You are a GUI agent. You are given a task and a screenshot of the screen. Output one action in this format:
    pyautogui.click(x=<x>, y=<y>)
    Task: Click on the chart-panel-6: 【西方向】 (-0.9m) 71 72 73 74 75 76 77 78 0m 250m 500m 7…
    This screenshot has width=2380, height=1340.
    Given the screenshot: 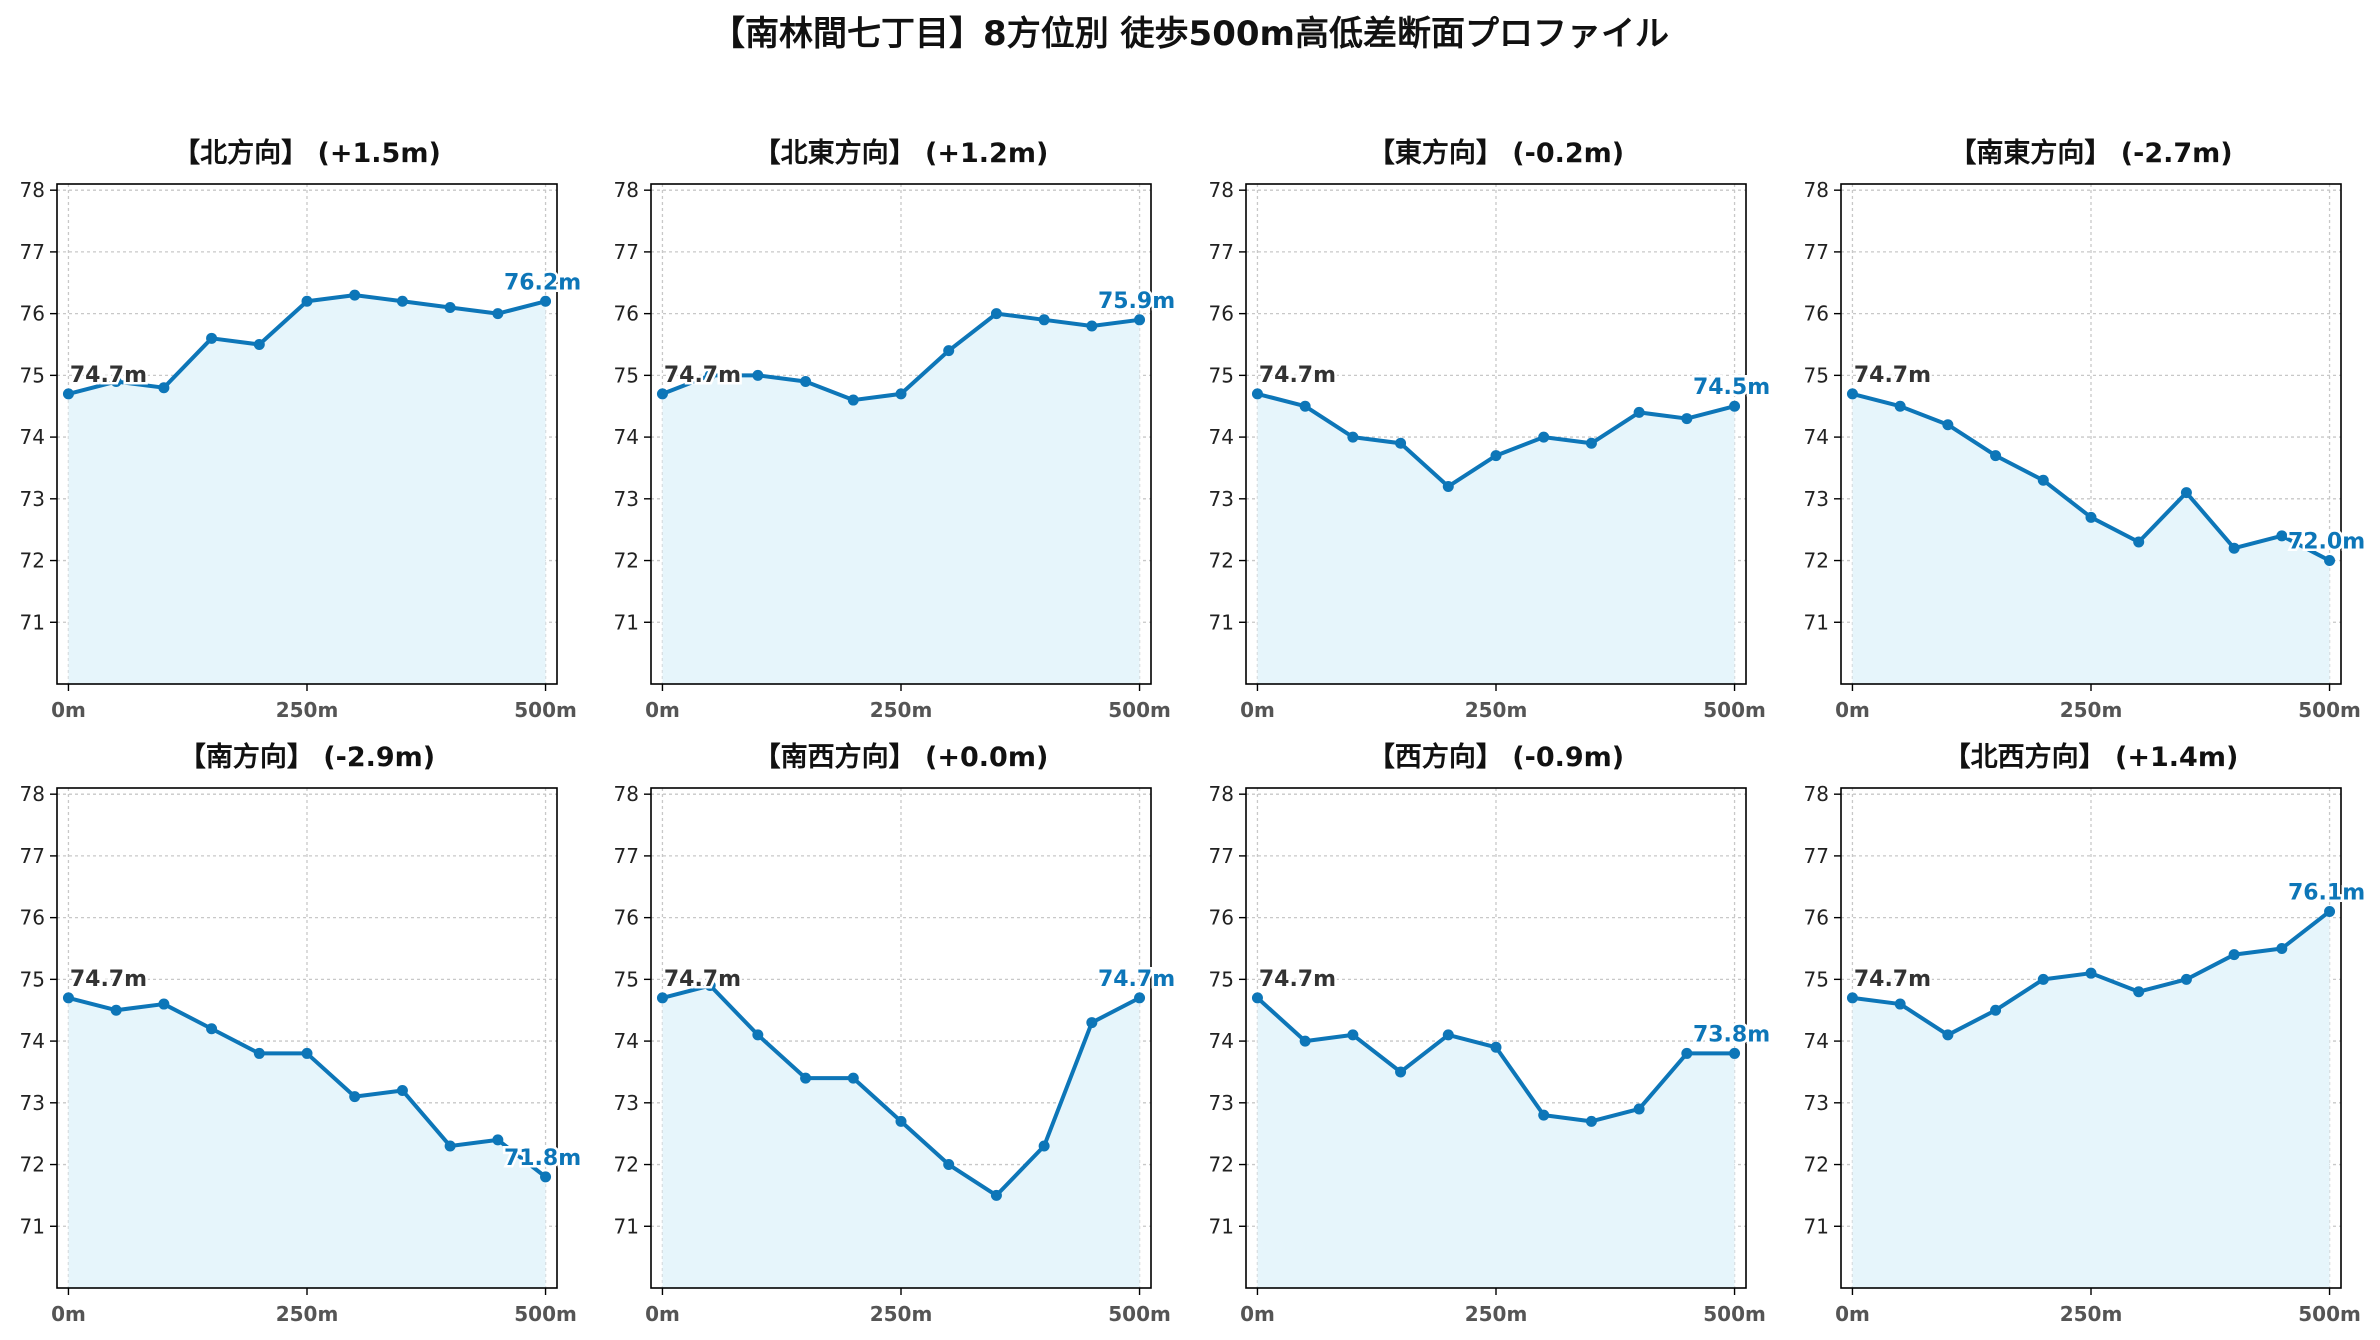 What is the action you would take?
    pyautogui.click(x=1491, y=1033)
    